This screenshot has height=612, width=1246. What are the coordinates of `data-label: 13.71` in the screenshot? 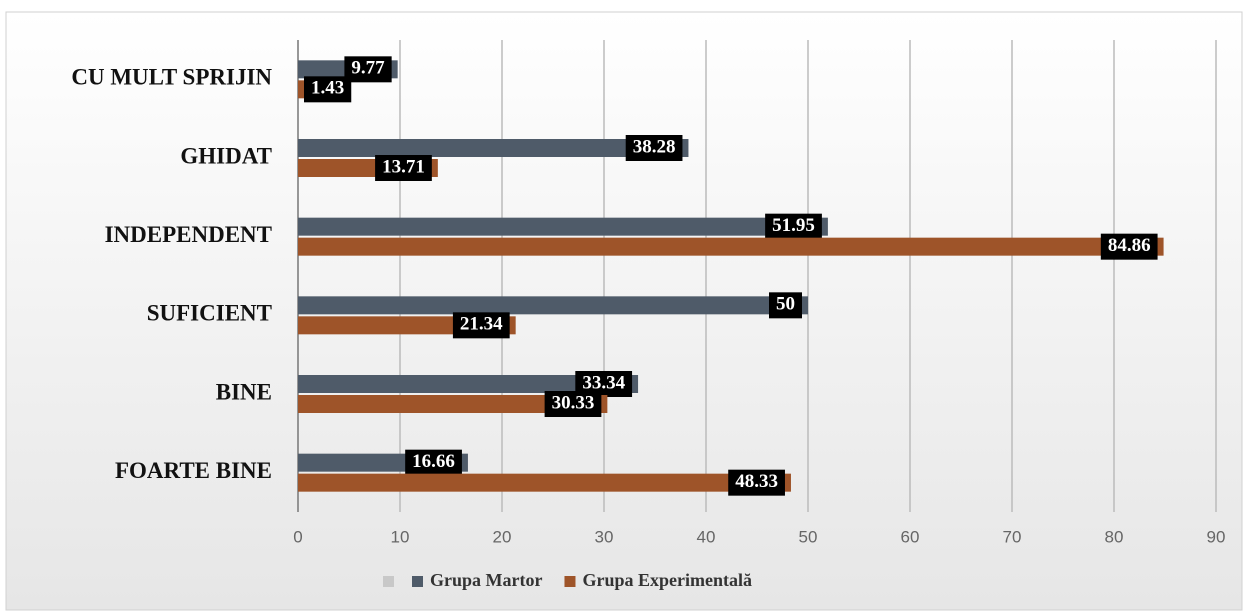 It's located at (403, 166).